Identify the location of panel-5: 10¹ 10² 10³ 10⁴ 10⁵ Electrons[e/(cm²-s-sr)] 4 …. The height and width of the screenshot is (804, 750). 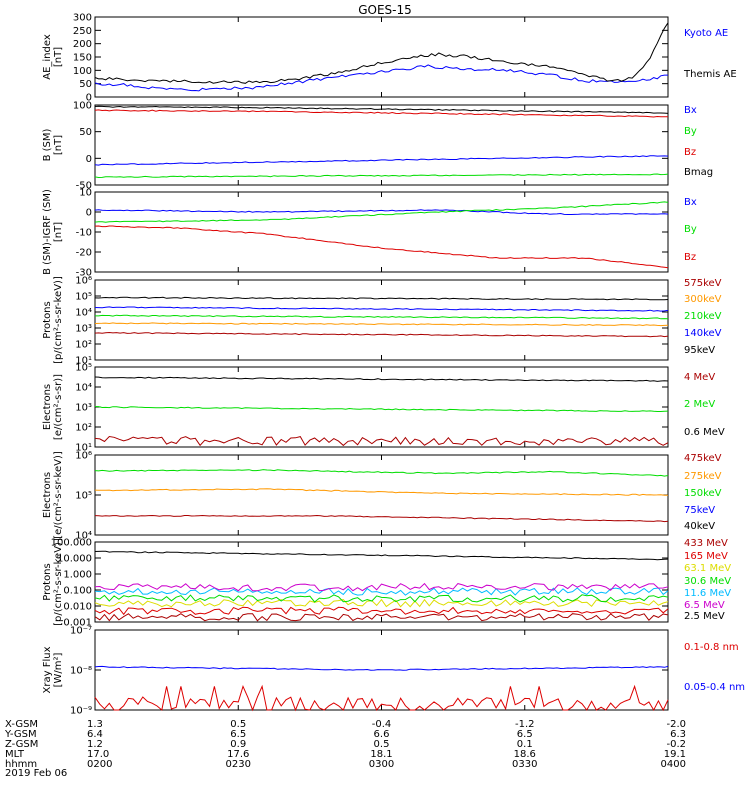
(383, 408).